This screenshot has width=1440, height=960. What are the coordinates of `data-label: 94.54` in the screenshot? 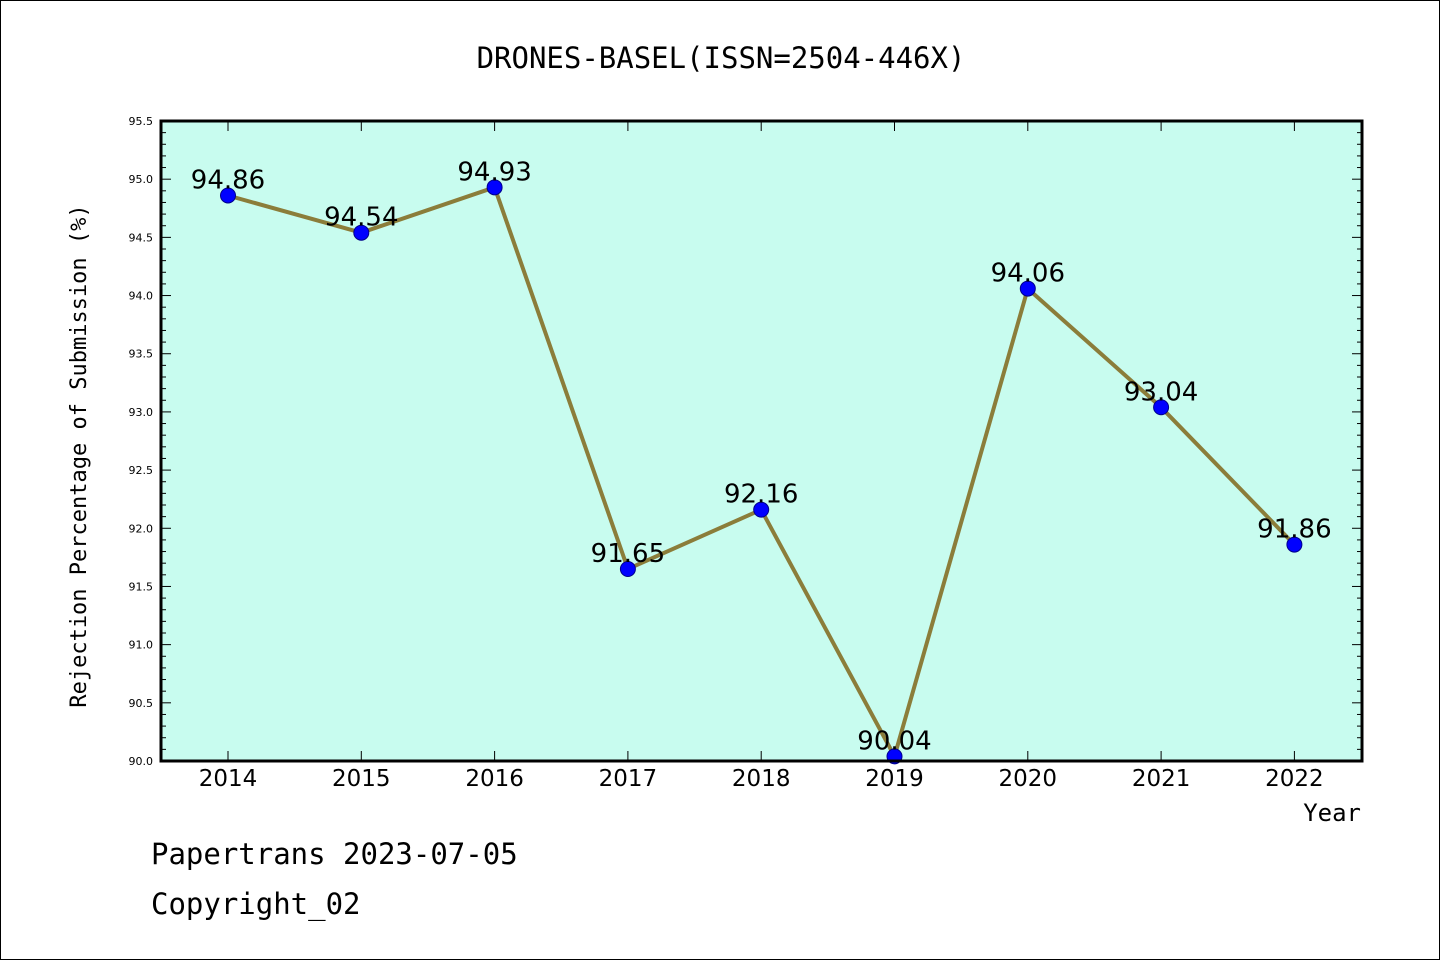 It's located at (361, 218).